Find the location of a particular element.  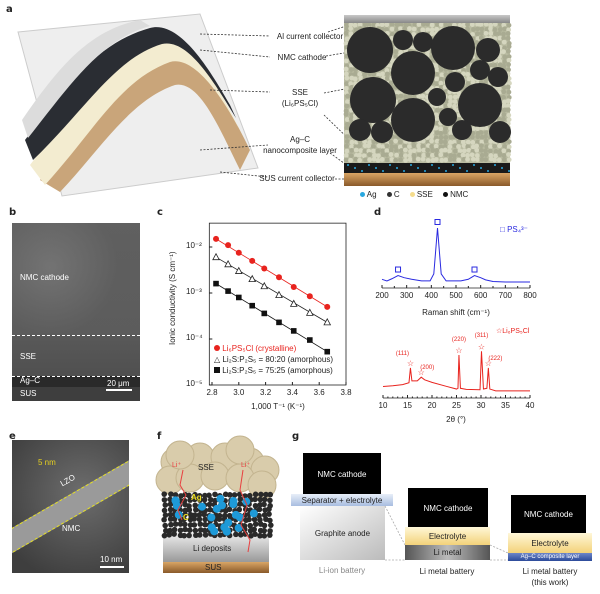

panel-label-f: f is located at coordinates (159, 436).